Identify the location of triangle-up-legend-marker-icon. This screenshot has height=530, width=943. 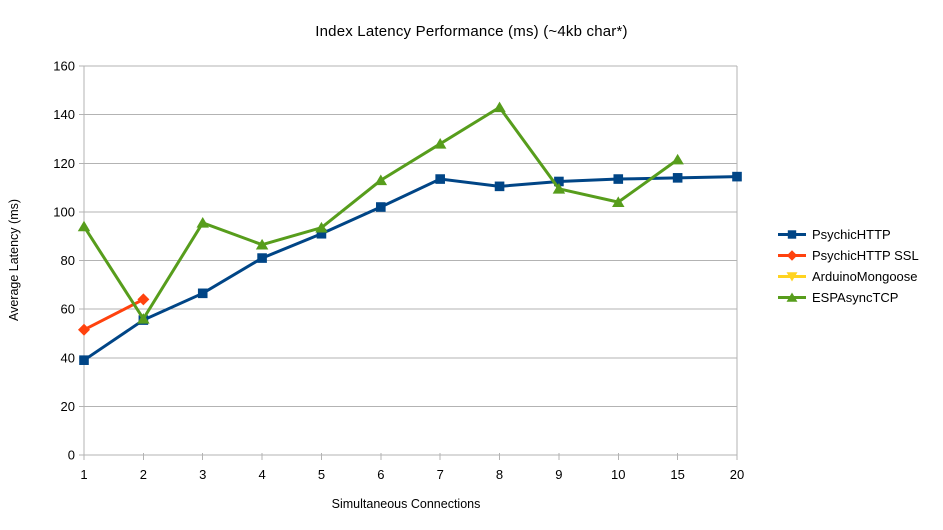
(792, 297).